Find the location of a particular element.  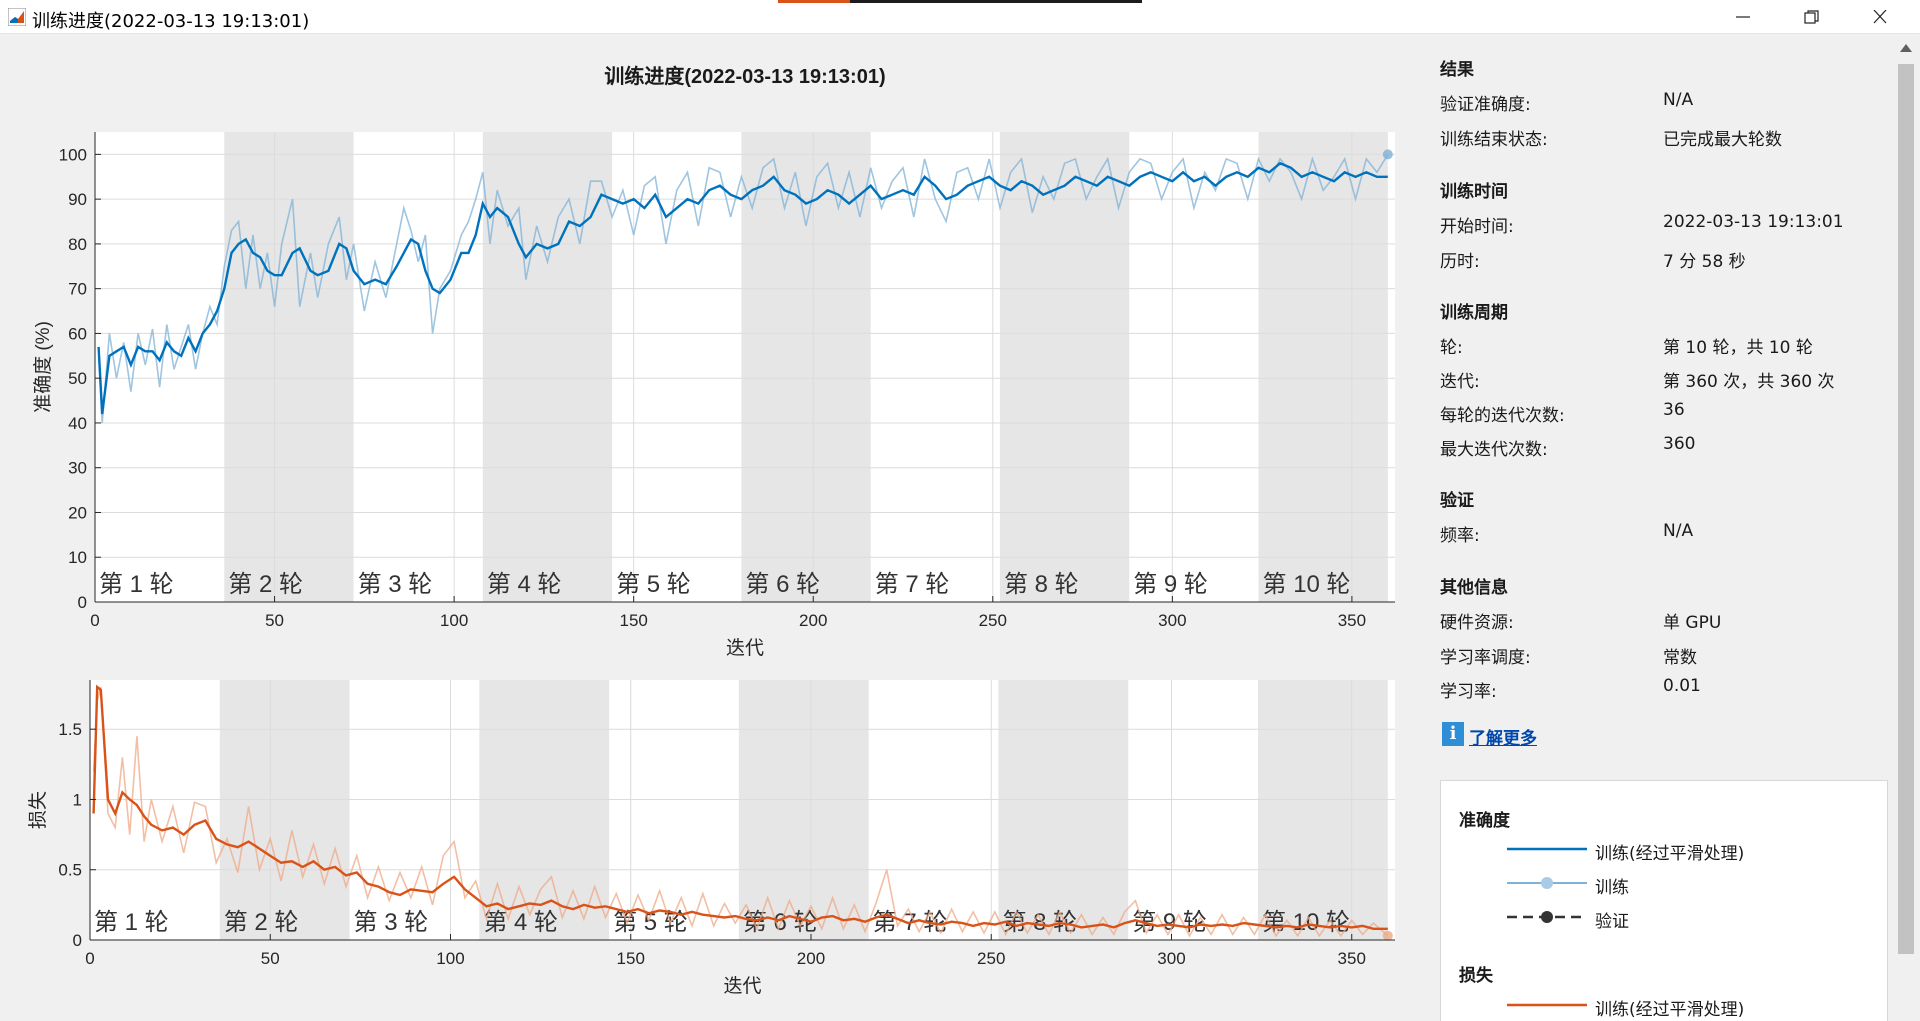

loss-x-axis-label: 迭代 is located at coordinates (742, 986).